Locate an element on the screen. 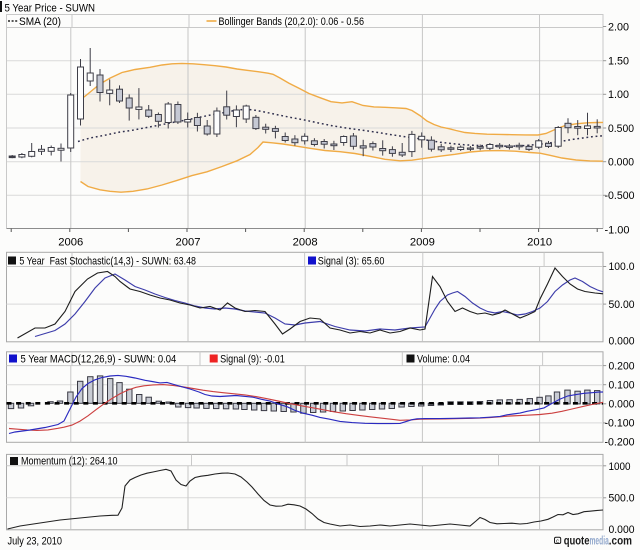 This screenshot has height=550, width=640. svg-text: 5 Year Price - SUWN is located at coordinates (50, 9).